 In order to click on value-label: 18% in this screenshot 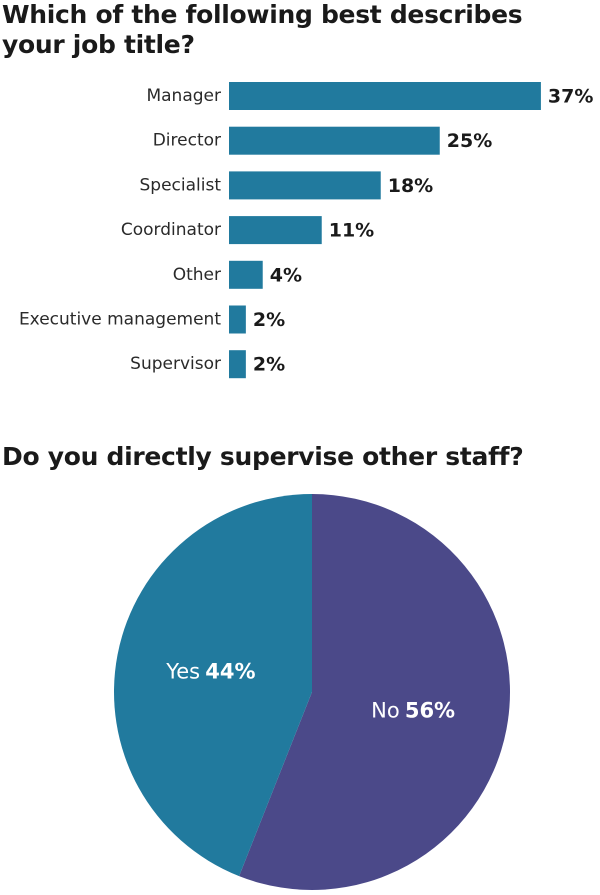, I will do `click(410, 186)`.